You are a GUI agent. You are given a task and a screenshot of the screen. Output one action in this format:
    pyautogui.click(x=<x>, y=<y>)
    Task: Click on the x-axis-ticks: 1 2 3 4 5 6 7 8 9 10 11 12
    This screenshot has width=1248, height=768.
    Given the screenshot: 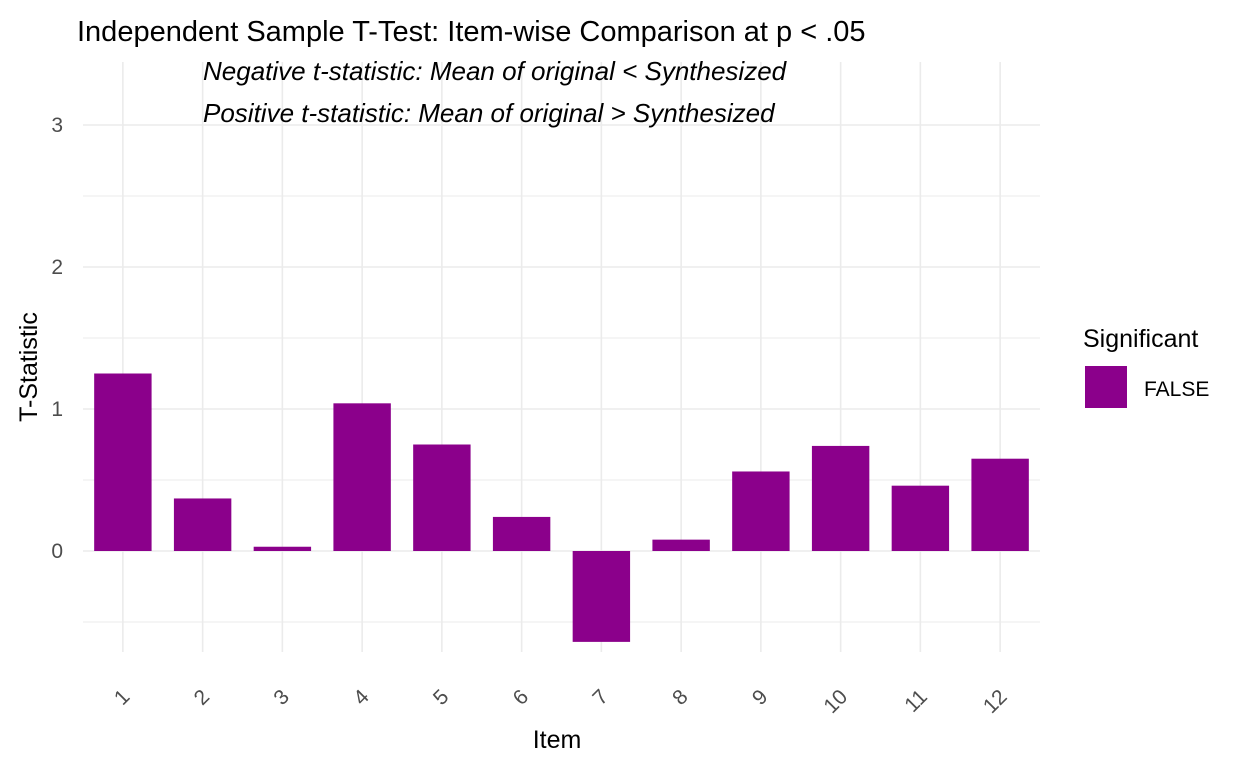 What is the action you would take?
    pyautogui.click(x=561, y=701)
    